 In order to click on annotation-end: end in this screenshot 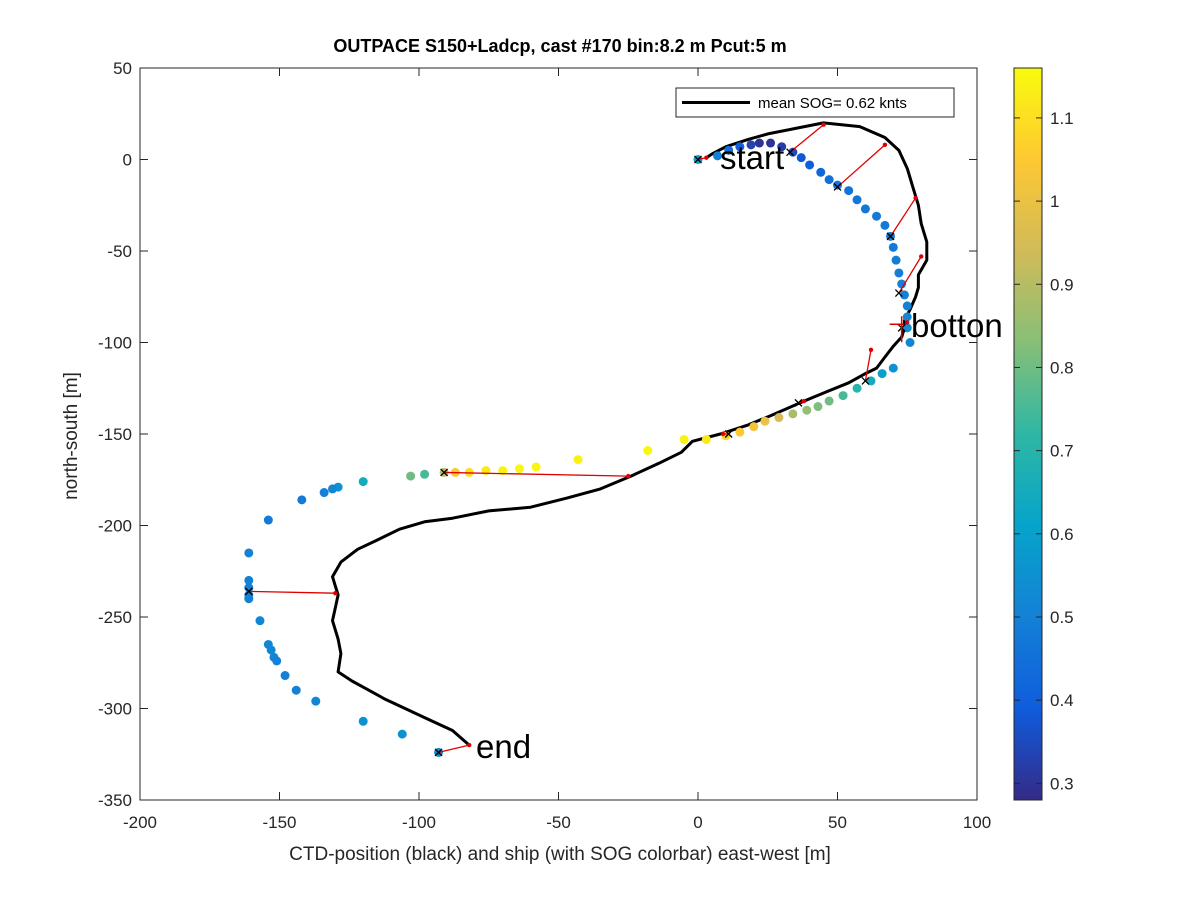, I will do `click(503, 746)`.